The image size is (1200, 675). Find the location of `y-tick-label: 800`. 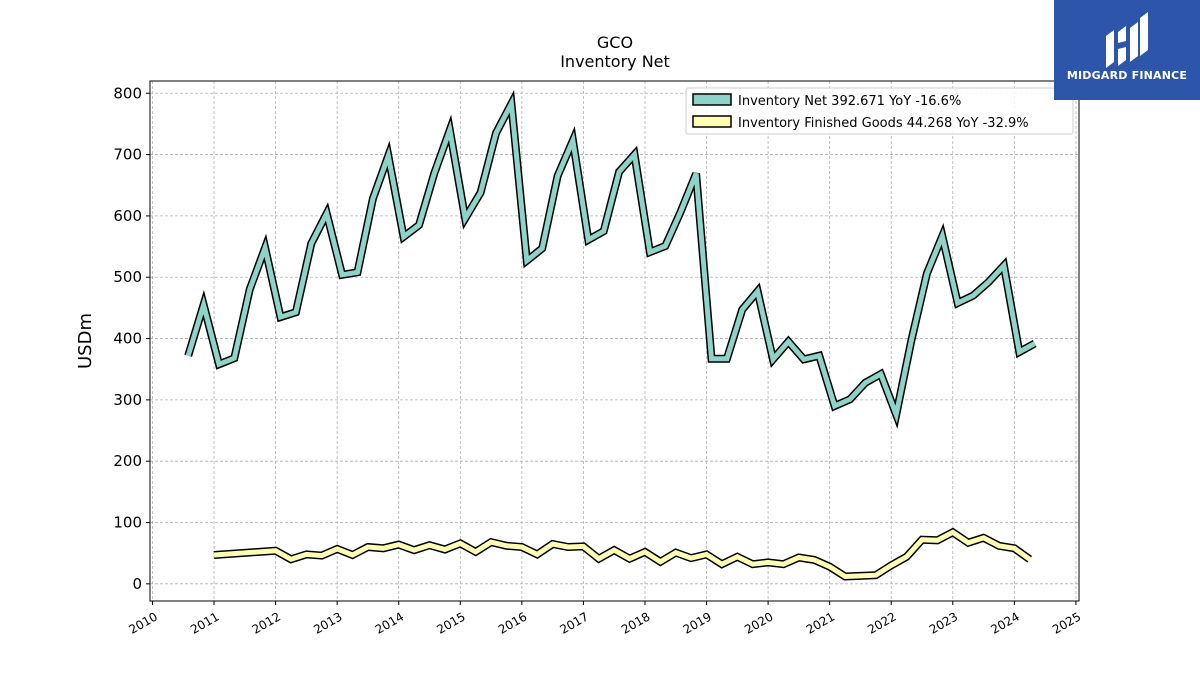

y-tick-label: 800 is located at coordinates (127, 93).